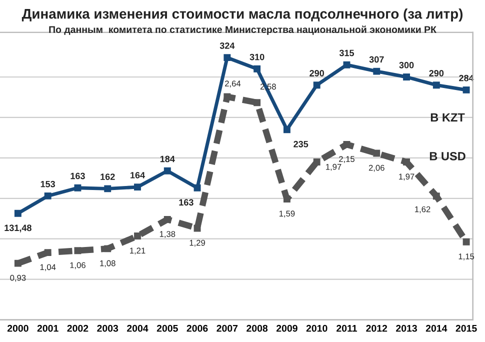 This screenshot has width=485, height=342. What do you see at coordinates (447, 117) in the screenshot?
I see `series-label: В KZT` at bounding box center [447, 117].